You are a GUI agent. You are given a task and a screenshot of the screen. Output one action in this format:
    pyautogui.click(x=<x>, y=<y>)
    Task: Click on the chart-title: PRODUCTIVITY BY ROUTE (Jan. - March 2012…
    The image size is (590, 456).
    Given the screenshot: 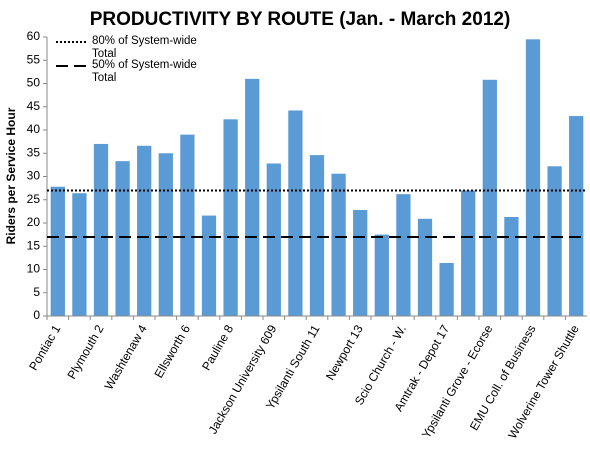 What is the action you would take?
    pyautogui.click(x=300, y=19)
    